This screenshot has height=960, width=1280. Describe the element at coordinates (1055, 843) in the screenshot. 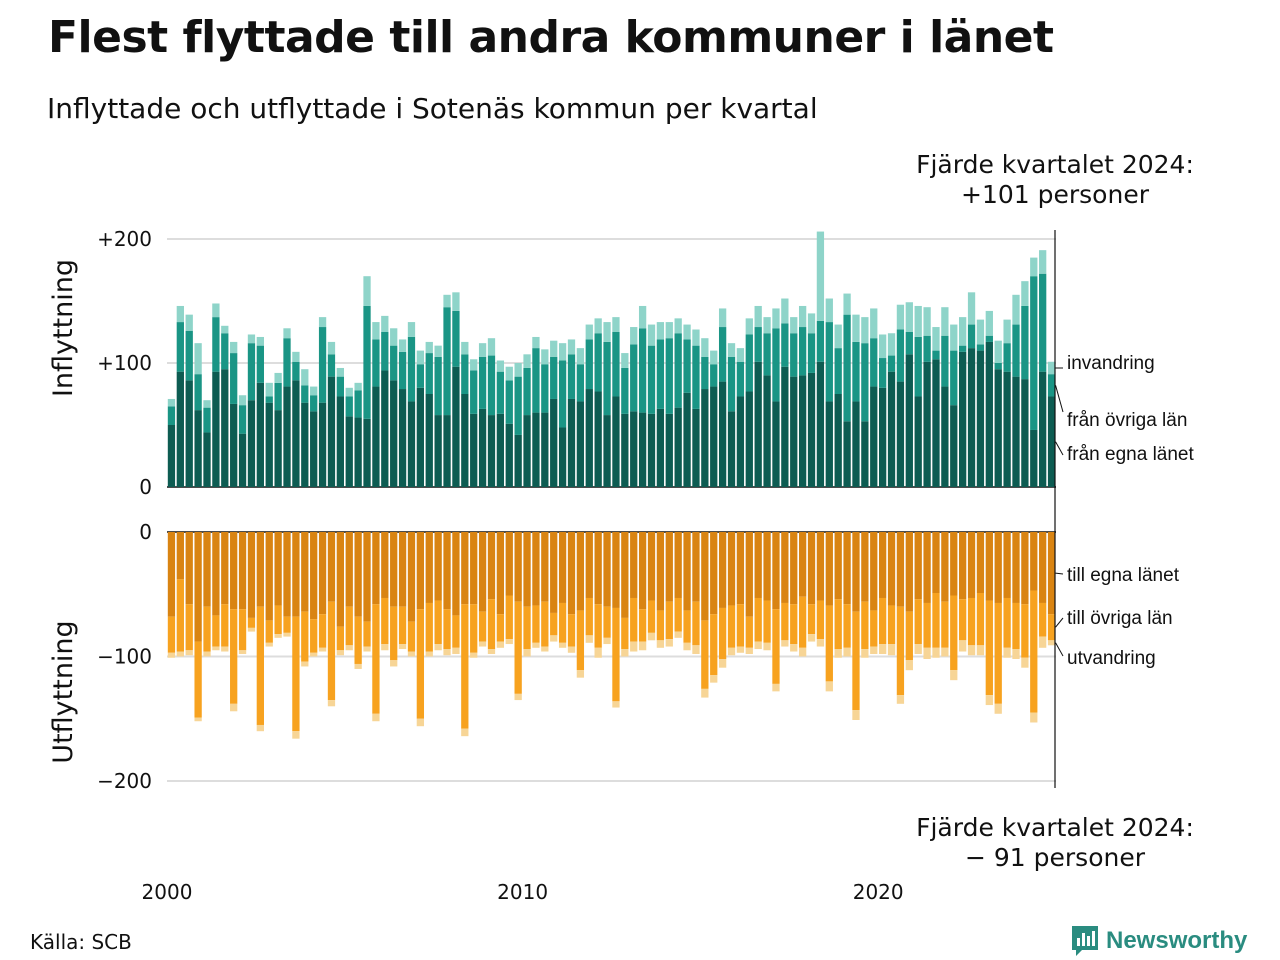

I see `latest-quarter-out-note: Fjärde kvartalet 2024: − 91 personer` at that location.